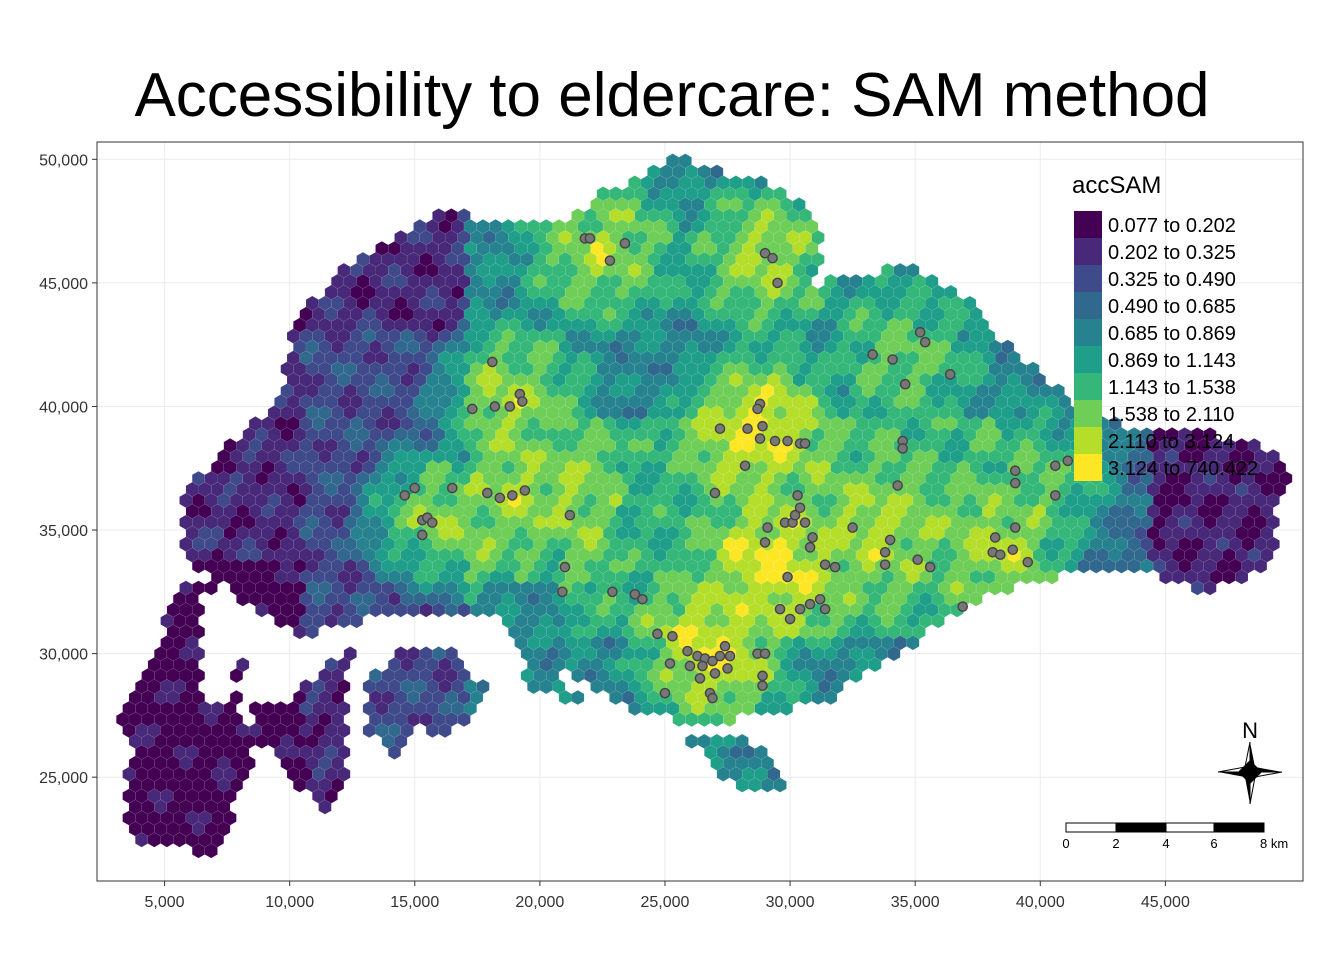  What do you see at coordinates (63, 284) in the screenshot?
I see `y-tick-label: 45,000` at bounding box center [63, 284].